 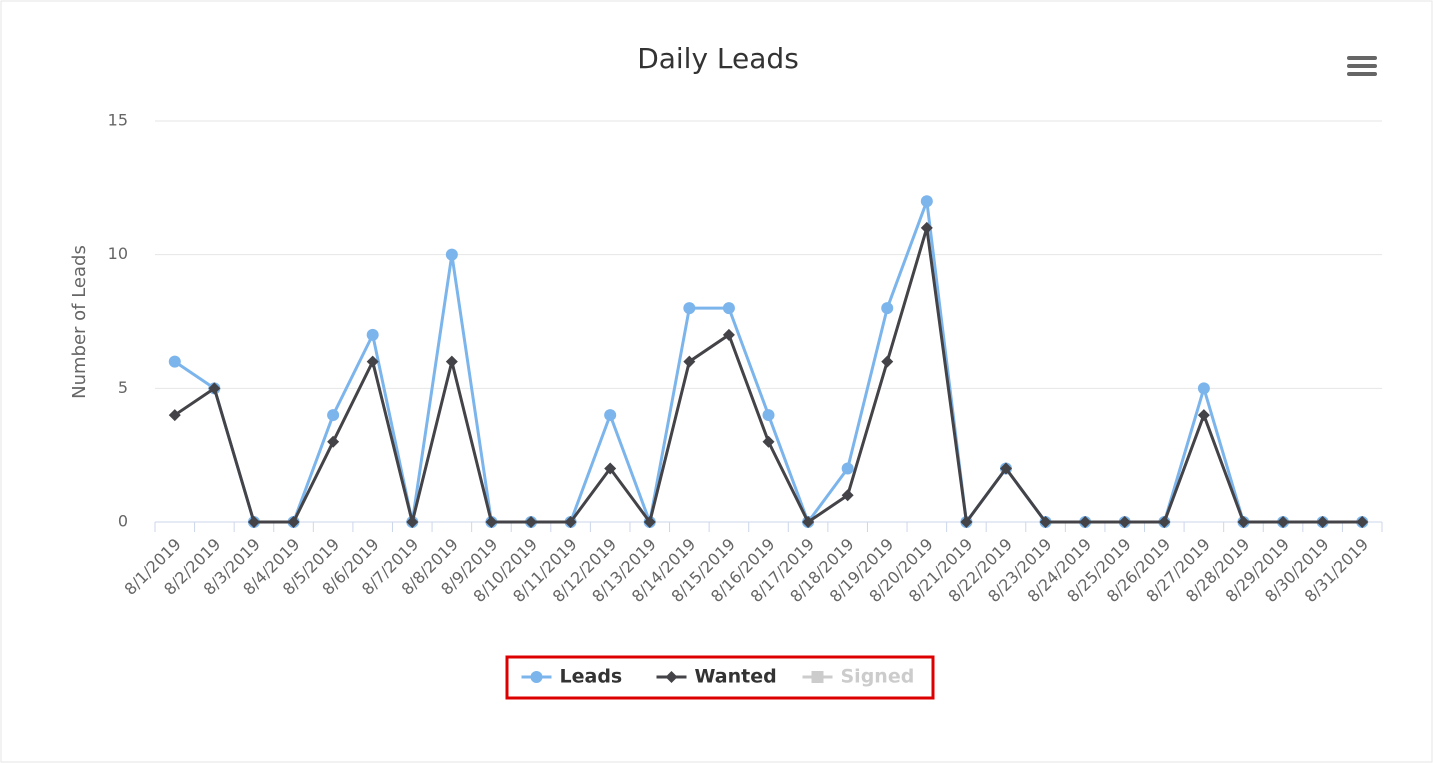 What do you see at coordinates (736, 677) in the screenshot?
I see `legend-label: Wanted` at bounding box center [736, 677].